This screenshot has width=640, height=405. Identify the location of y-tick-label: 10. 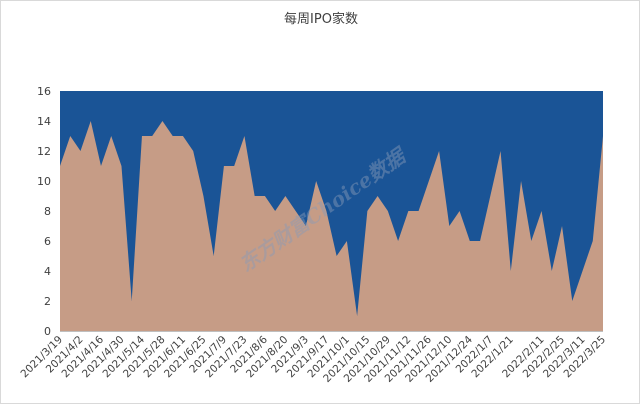
(44, 181).